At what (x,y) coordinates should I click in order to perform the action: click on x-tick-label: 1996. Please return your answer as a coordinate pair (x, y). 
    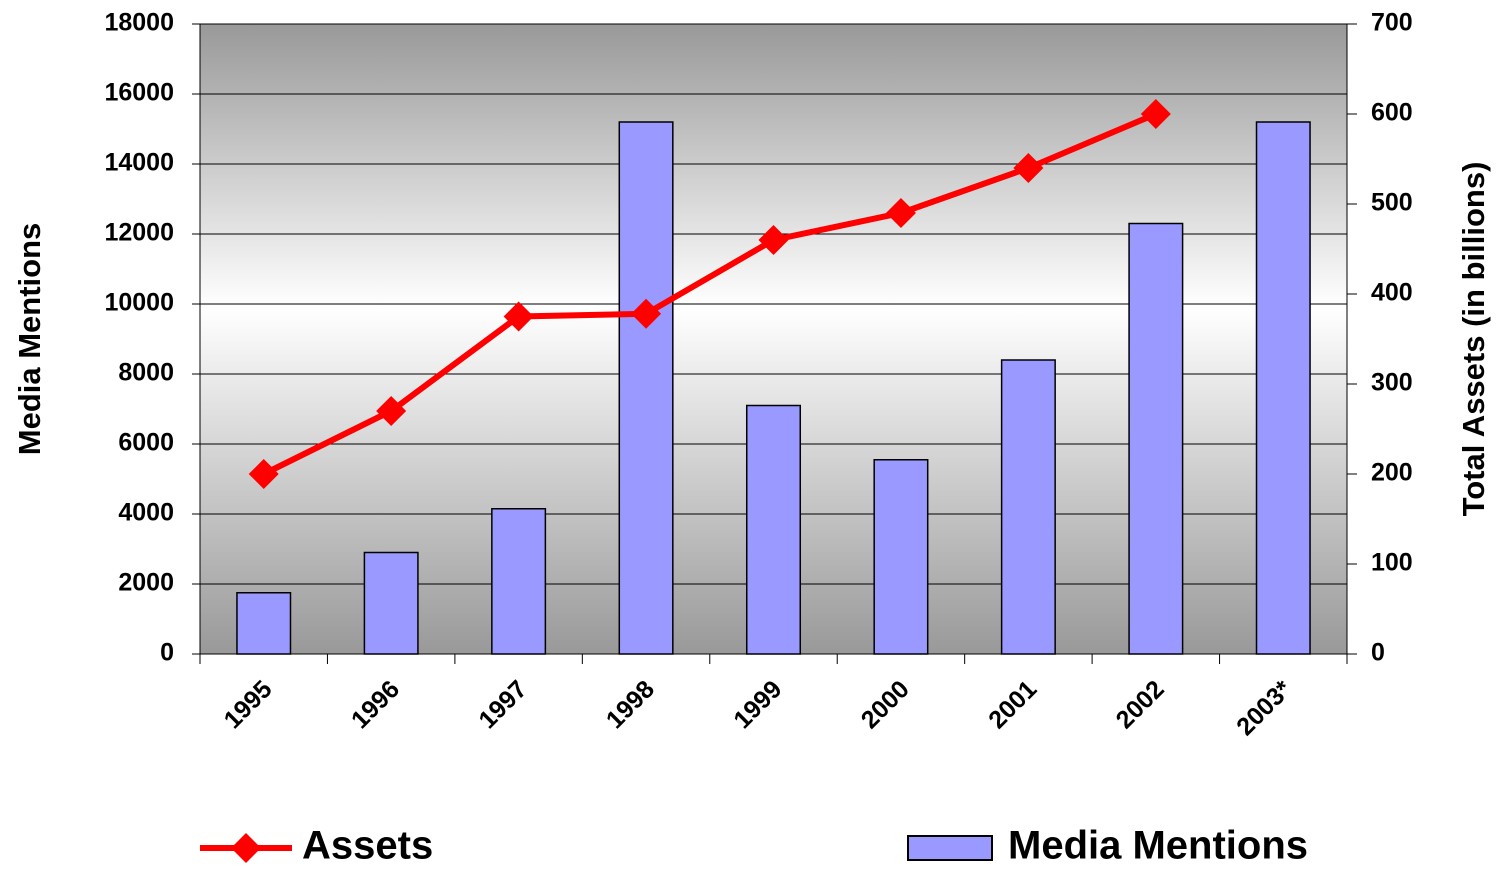
    Looking at the image, I should click on (375, 704).